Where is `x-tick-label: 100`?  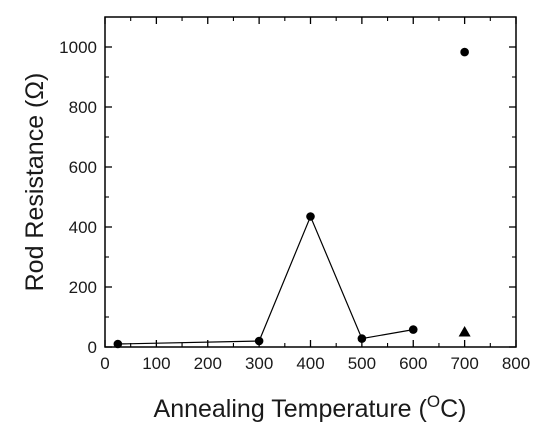 x-tick-label: 100 is located at coordinates (156, 363).